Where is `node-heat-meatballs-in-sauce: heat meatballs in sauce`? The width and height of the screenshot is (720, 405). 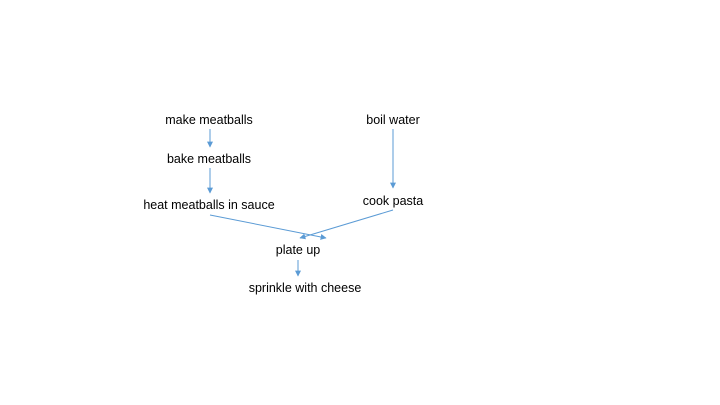
node-heat-meatballs-in-sauce: heat meatballs in sauce is located at coordinates (209, 204).